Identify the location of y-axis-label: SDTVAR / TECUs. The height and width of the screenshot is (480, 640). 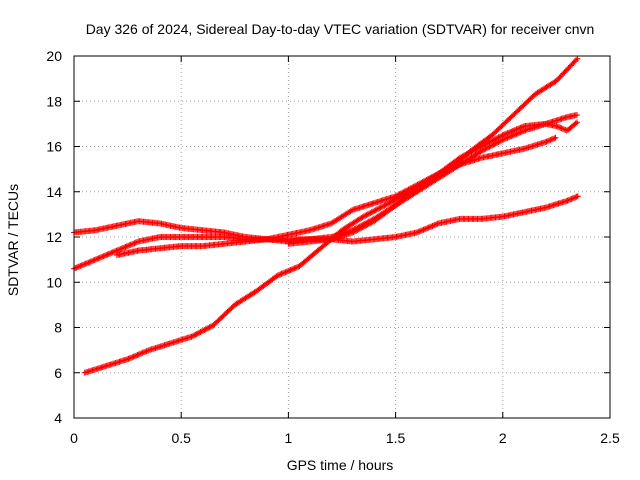
(13, 240).